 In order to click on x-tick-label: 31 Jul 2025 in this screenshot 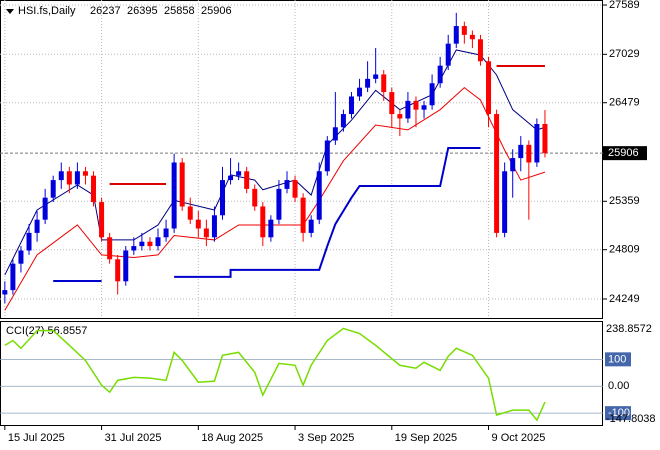, I will do `click(133, 438)`.